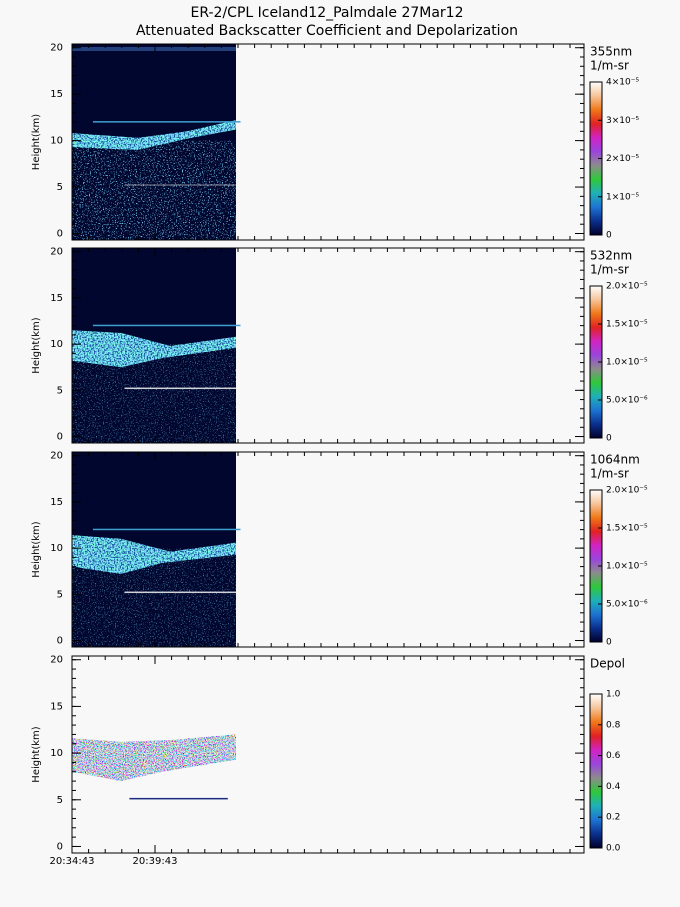 This screenshot has height=907, width=680. I want to click on colorbar-title: 355nm, so click(611, 52).